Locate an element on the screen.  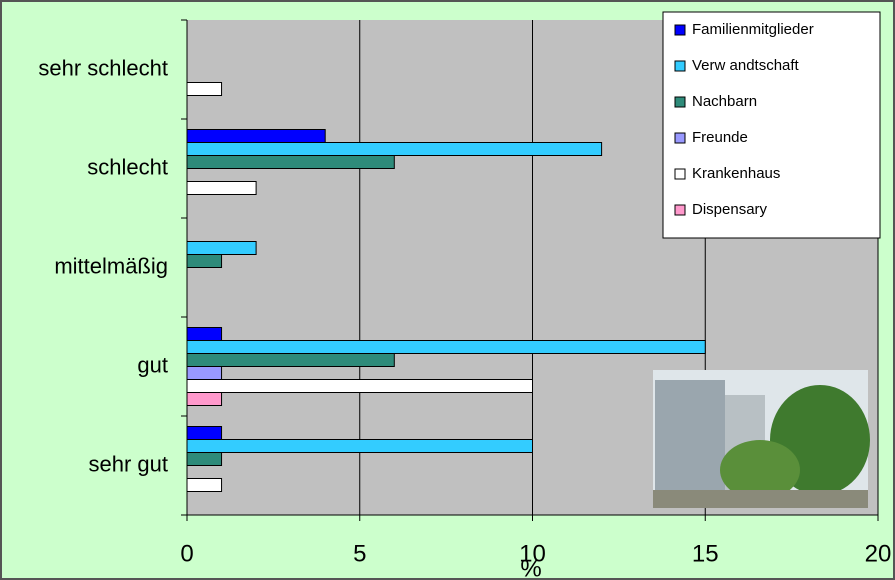
legend-label: Verw andtschaft is located at coordinates (746, 65).